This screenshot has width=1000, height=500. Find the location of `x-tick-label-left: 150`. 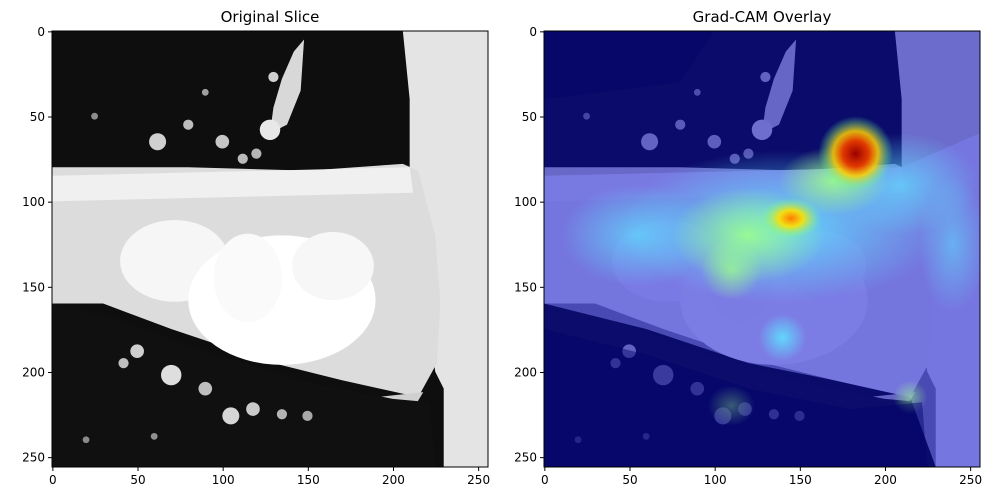

x-tick-label-left: 150 is located at coordinates (308, 480).